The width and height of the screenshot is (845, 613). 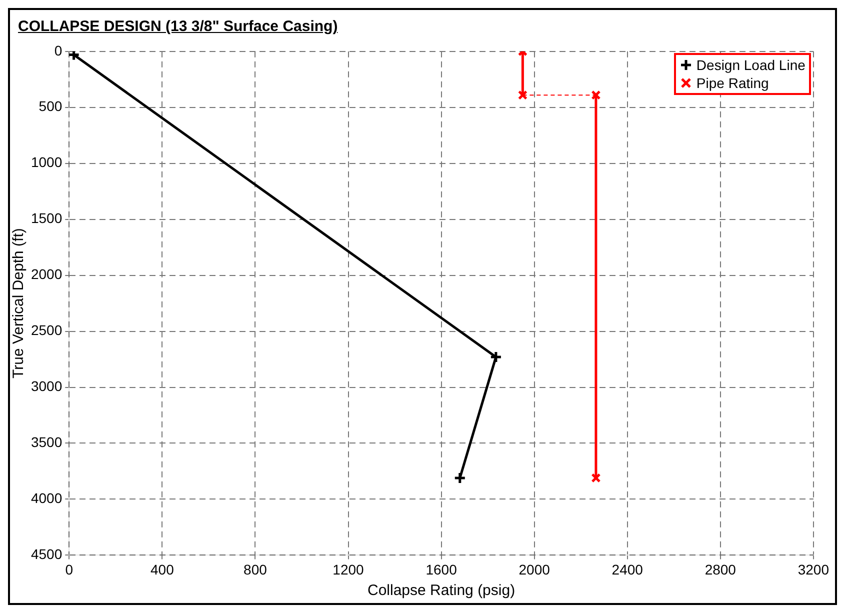 What do you see at coordinates (46, 498) in the screenshot?
I see `y-tick-label: 4000` at bounding box center [46, 498].